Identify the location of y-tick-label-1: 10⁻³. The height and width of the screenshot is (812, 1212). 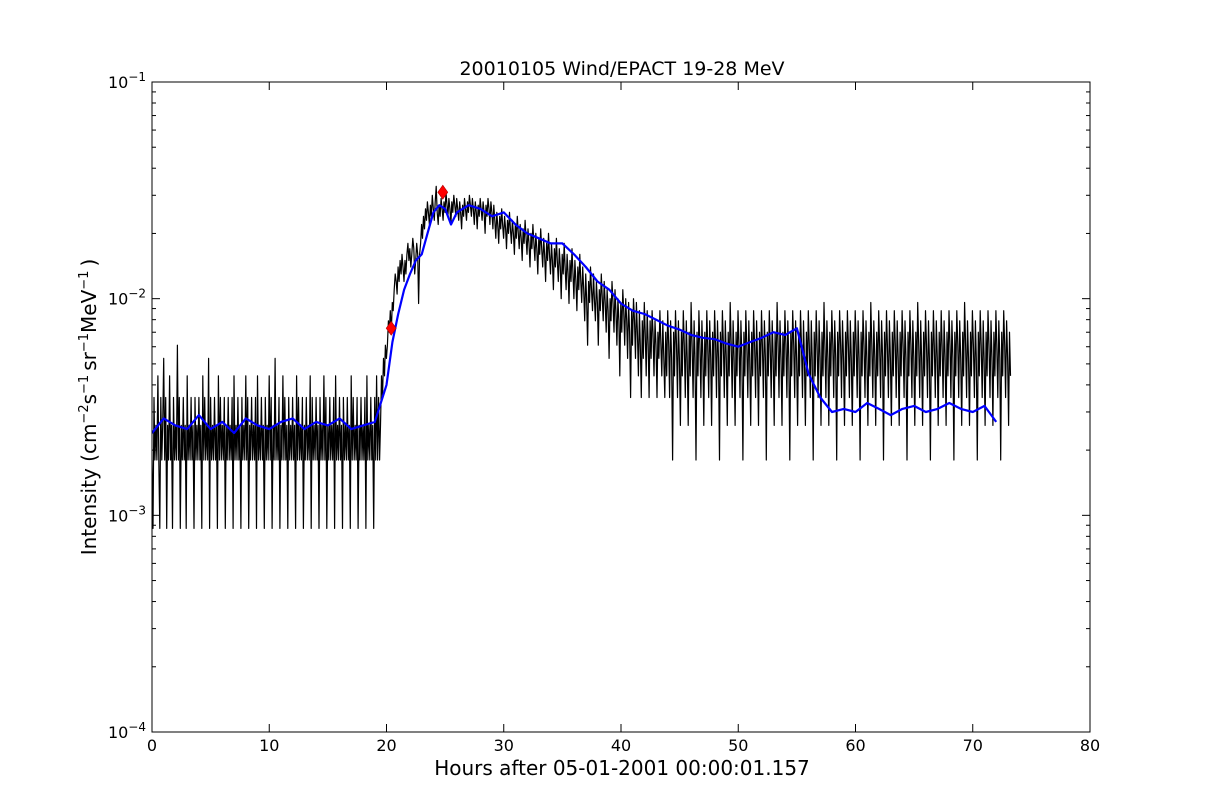
(127, 514).